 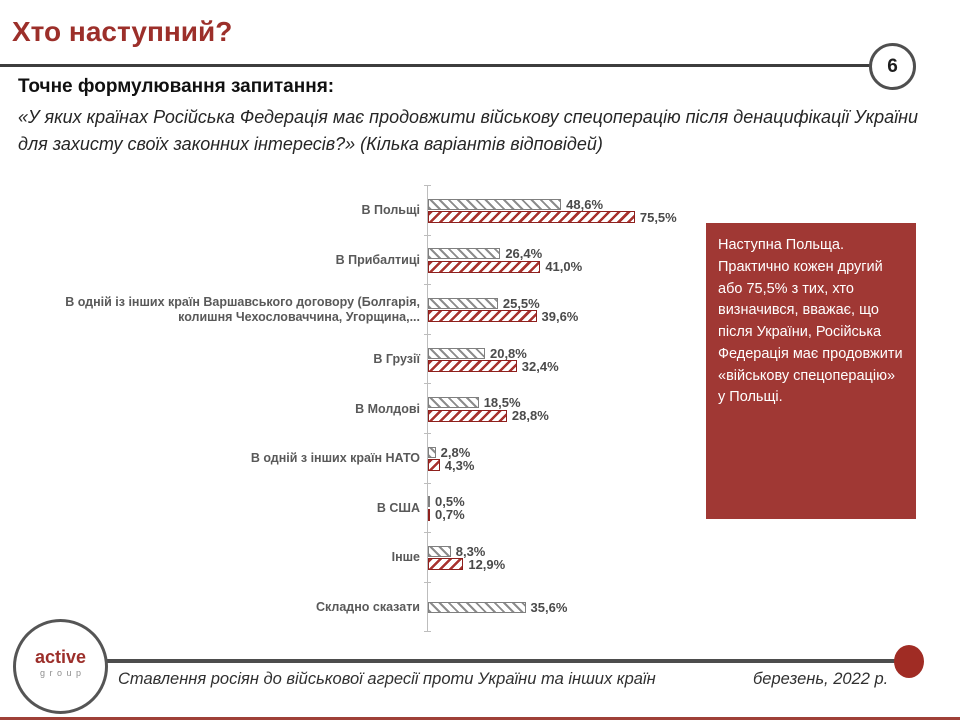 I want to click on value-label: 75,5%, so click(x=658, y=217).